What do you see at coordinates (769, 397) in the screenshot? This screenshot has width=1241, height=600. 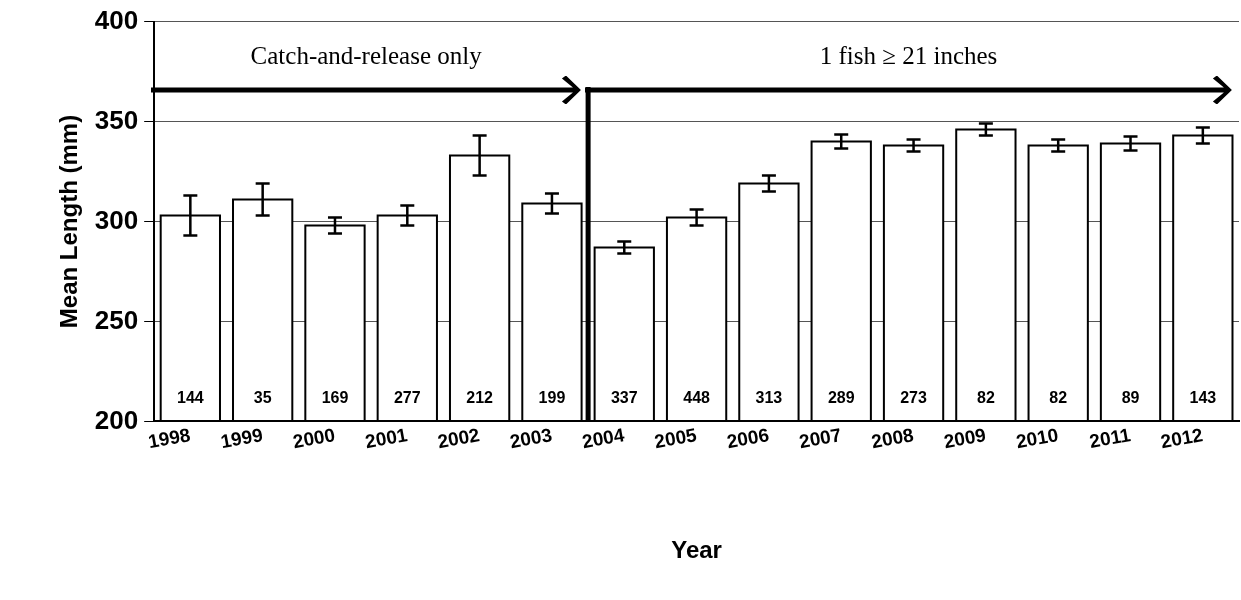 I see `annotation: 313` at bounding box center [769, 397].